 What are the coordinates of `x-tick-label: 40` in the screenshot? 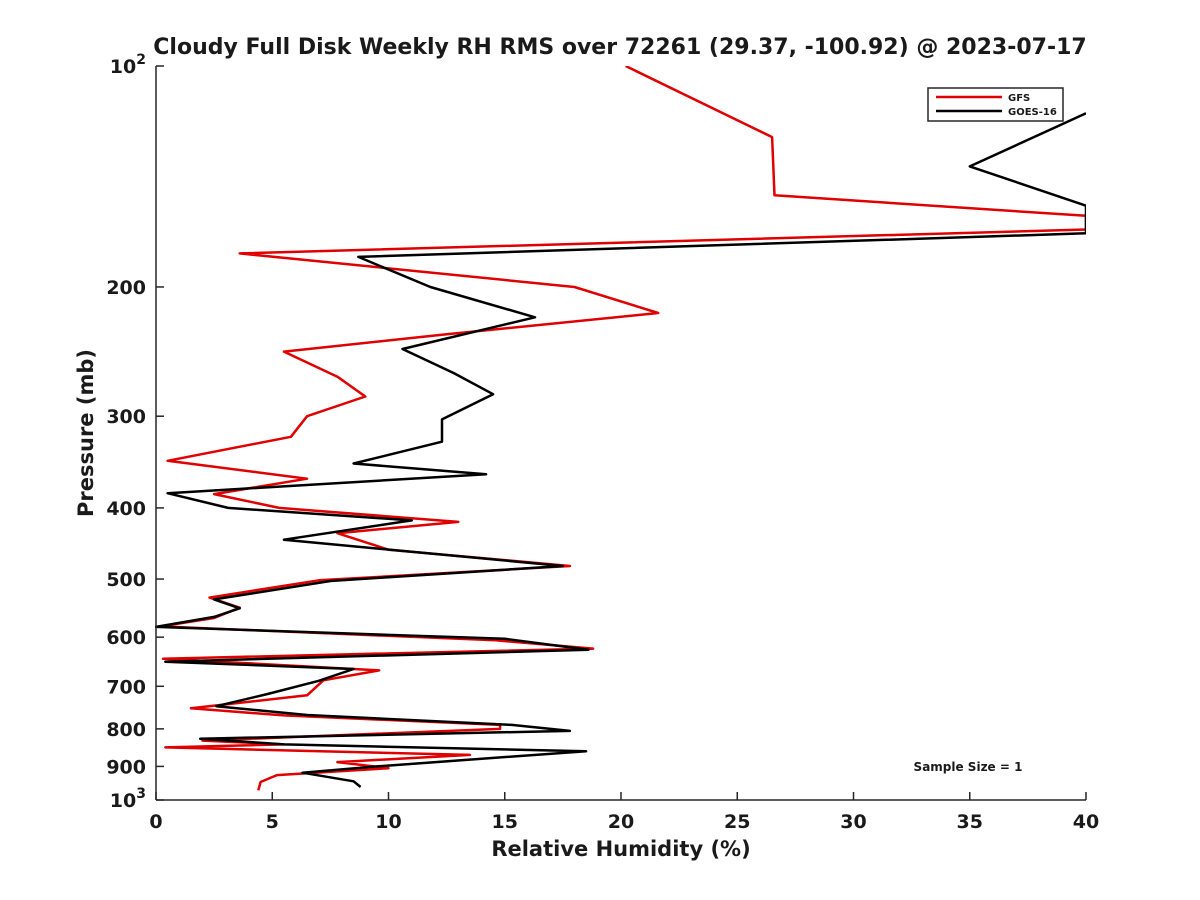 It's located at (1086, 822).